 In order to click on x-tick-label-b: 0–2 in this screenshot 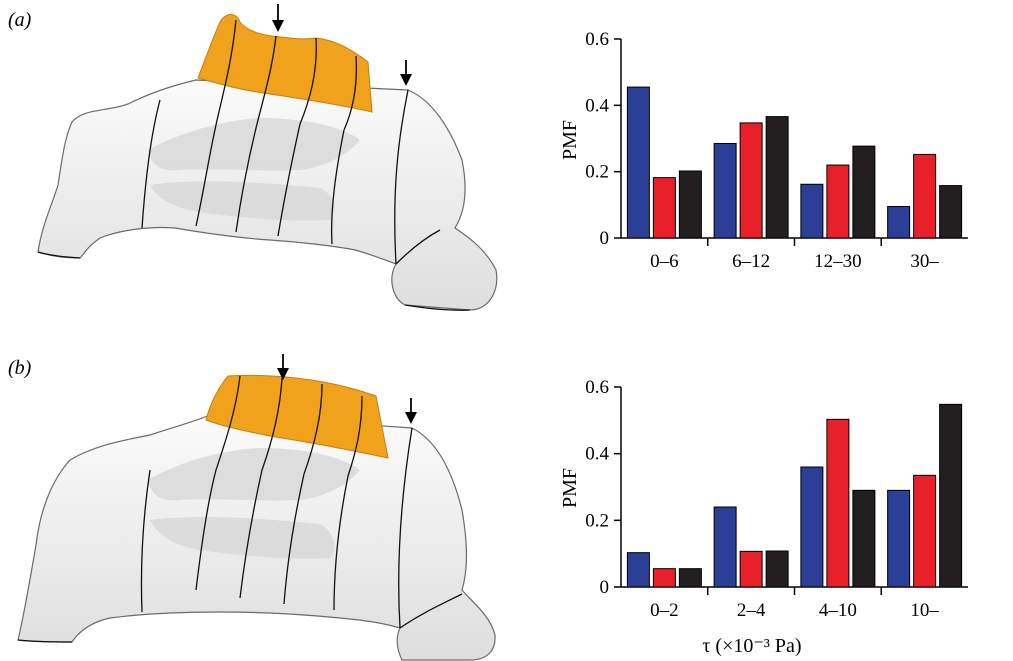, I will do `click(664, 610)`.